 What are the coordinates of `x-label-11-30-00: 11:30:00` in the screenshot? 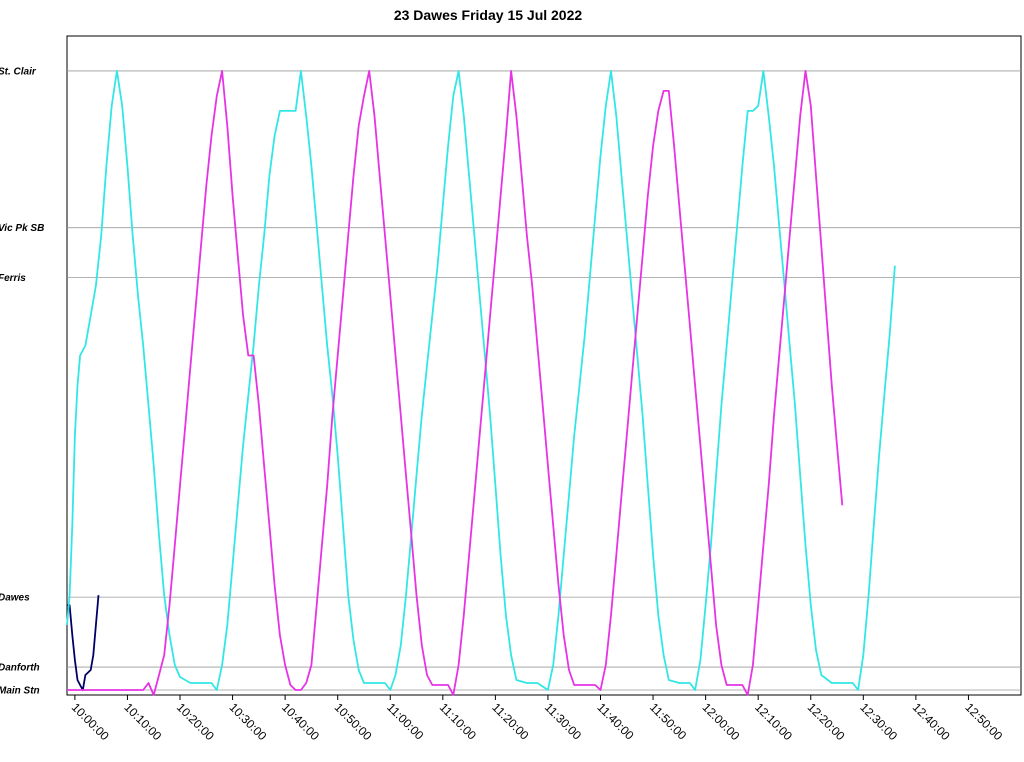 It's located at (563, 721).